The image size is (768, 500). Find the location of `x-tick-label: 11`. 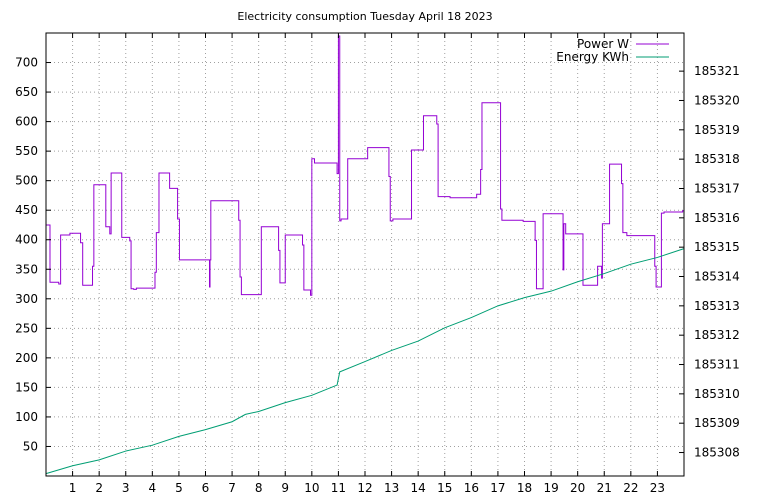

x-tick-label: 11 is located at coordinates (338, 488).